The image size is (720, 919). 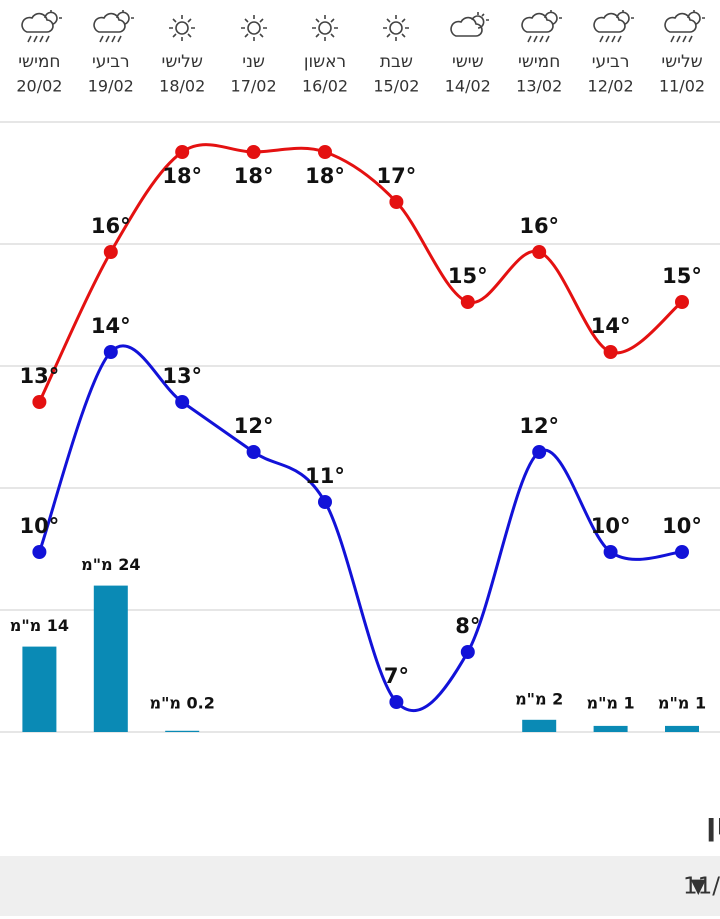 What do you see at coordinates (39, 625) in the screenshot?
I see `rain-label: 14 מ"מ` at bounding box center [39, 625].